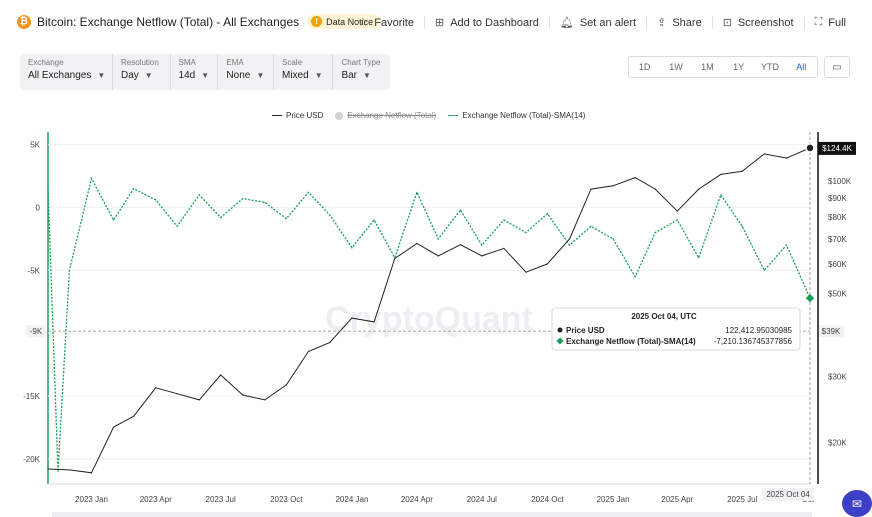 The width and height of the screenshot is (872, 517). Describe the element at coordinates (32, 459) in the screenshot. I see `left-tick-label: -20K` at that location.